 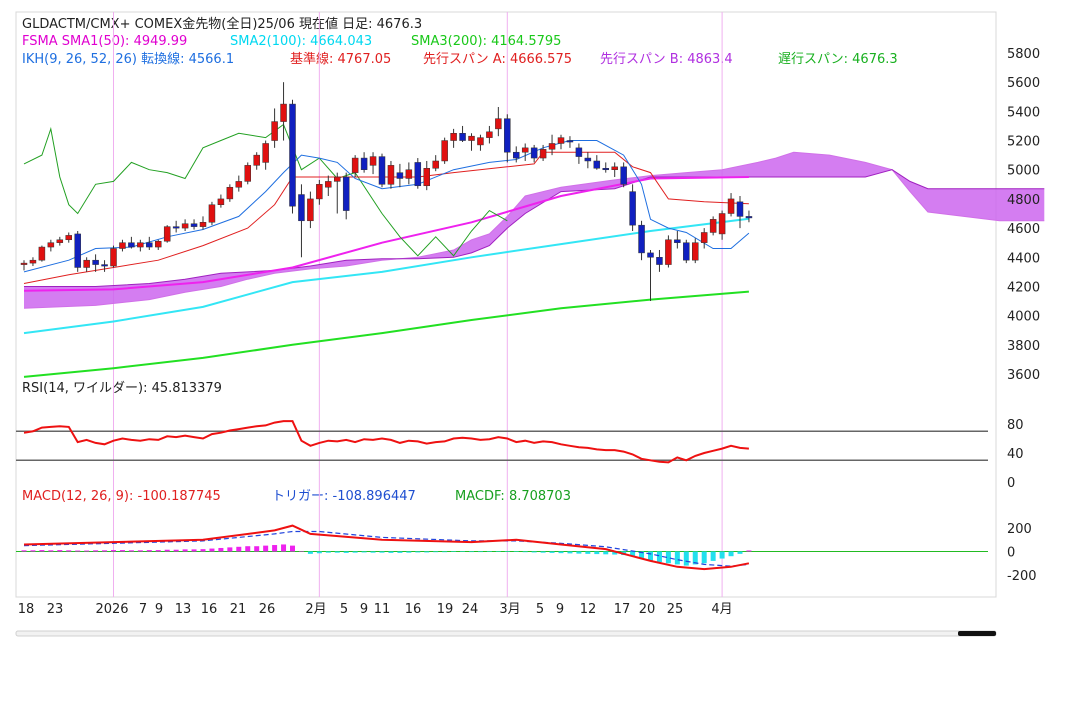 What do you see at coordinates (509, 609) in the screenshot?
I see `x-tick-label: 3月` at bounding box center [509, 609].